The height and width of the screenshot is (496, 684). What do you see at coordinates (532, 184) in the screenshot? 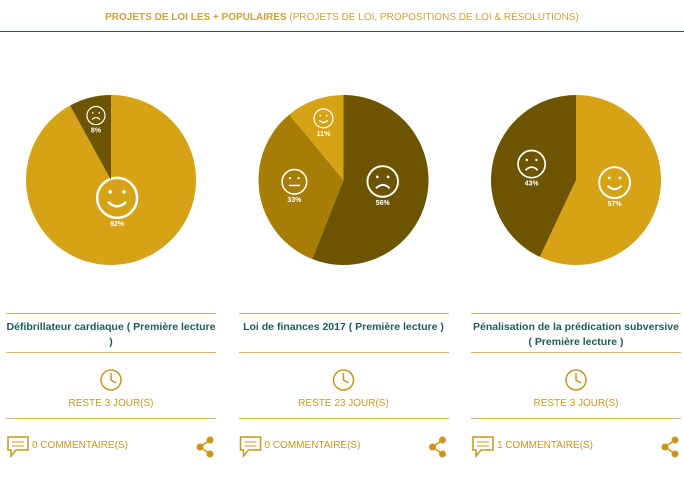
I see `pie-value-label: 43%` at bounding box center [532, 184].